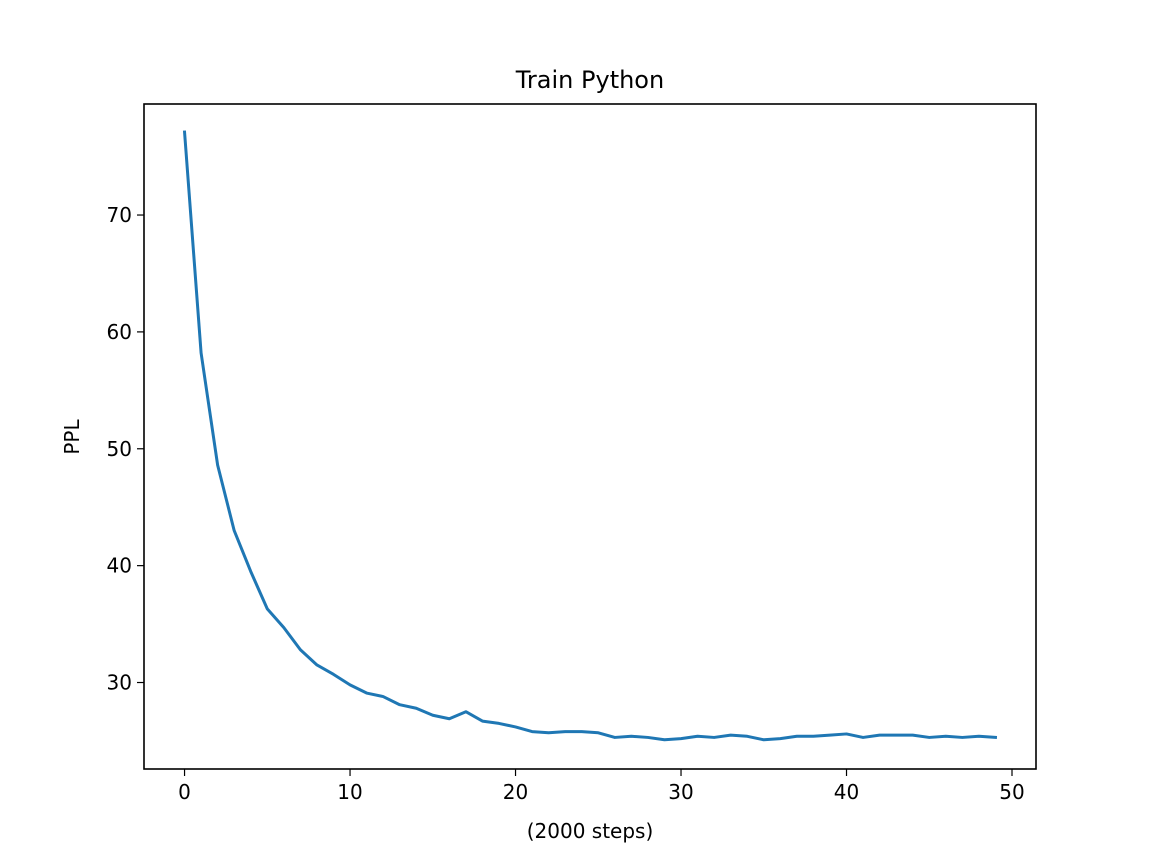 This screenshot has width=1152, height=864. I want to click on x-axis: 0 10 20 30 40 50, so click(601, 786).